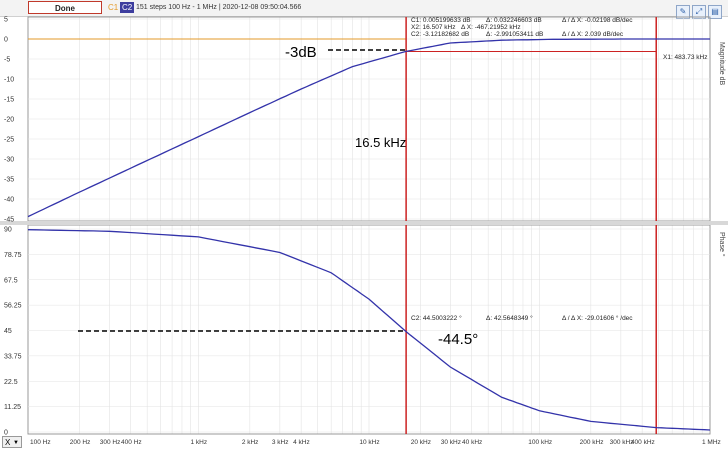  What do you see at coordinates (11, 382) in the screenshot?
I see `y-tick-label: 22.5` at bounding box center [11, 382].